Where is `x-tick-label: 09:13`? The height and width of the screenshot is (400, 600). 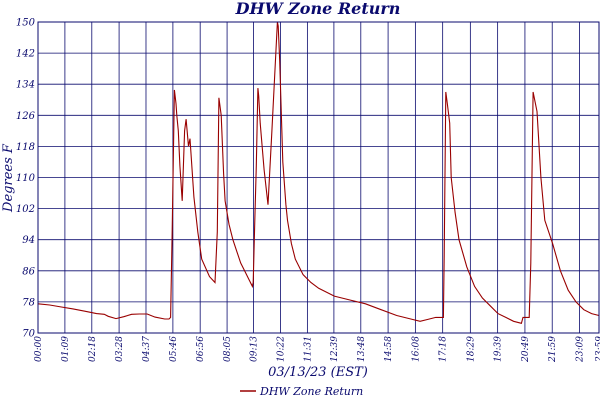
x-tick-label: 09:13 is located at coordinates (255, 349).